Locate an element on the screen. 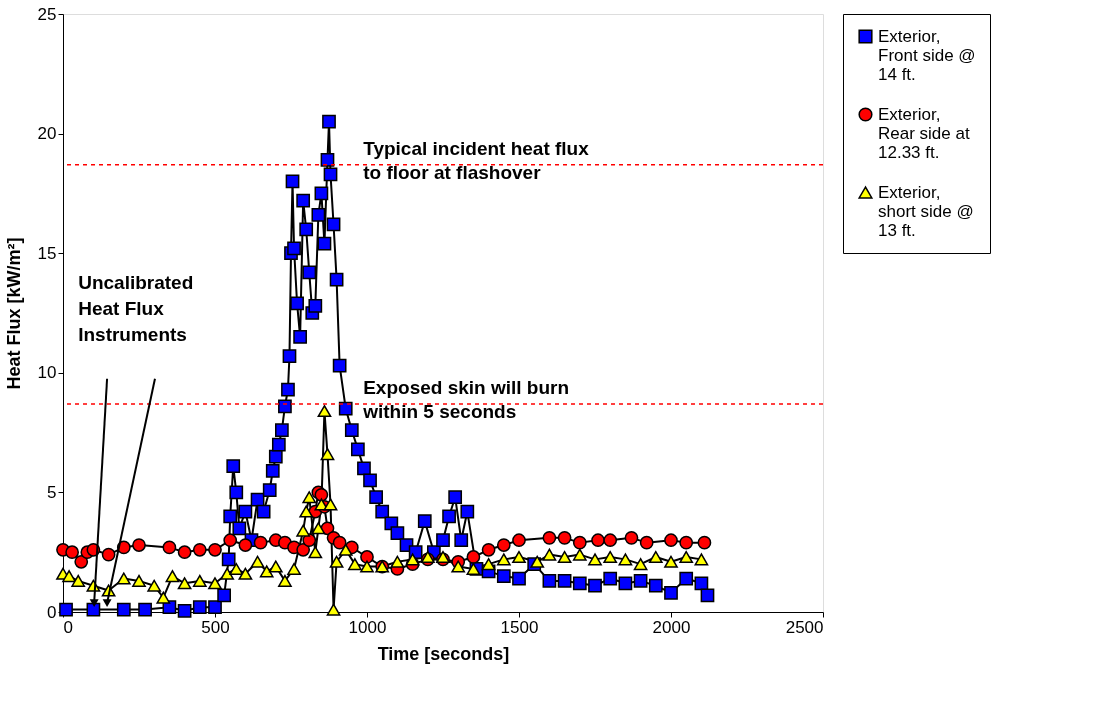  ref-line-label: Exposed skin will burn within 5 seconds is located at coordinates (466, 399).